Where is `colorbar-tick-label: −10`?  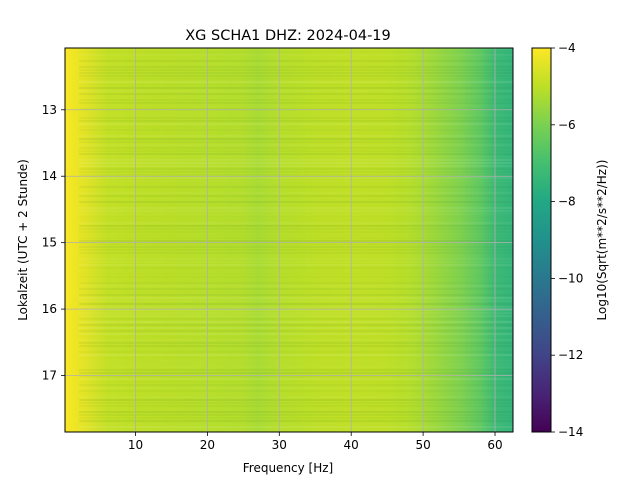 colorbar-tick-label: −10 is located at coordinates (570, 278).